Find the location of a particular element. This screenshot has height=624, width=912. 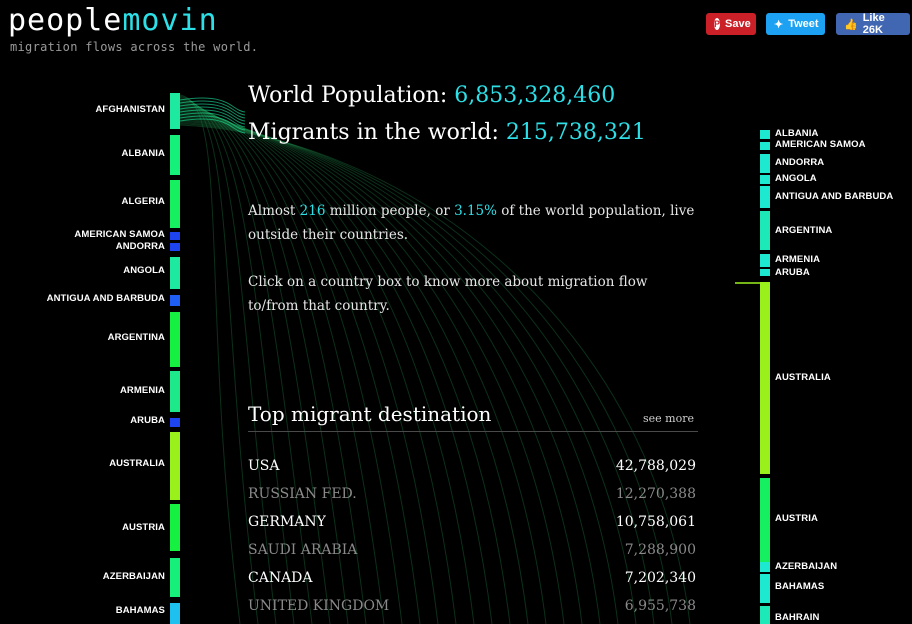

destination-label-bahrain: BAHRAIN is located at coordinates (797, 617).